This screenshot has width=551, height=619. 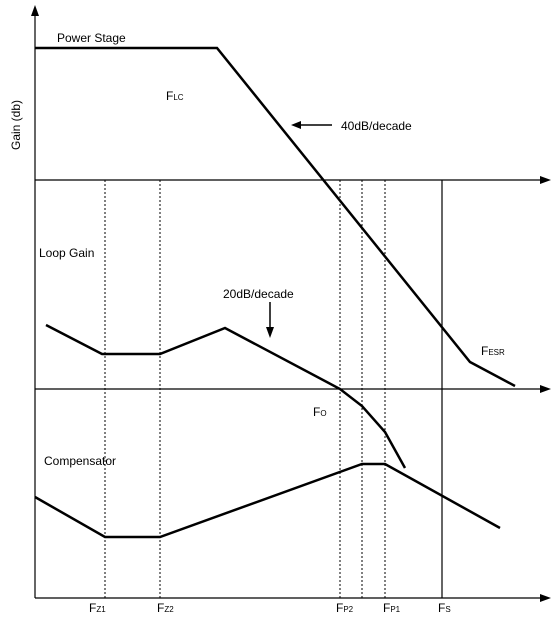 What do you see at coordinates (258, 294) in the screenshot?
I see `slope-20-label: 20dB/decade` at bounding box center [258, 294].